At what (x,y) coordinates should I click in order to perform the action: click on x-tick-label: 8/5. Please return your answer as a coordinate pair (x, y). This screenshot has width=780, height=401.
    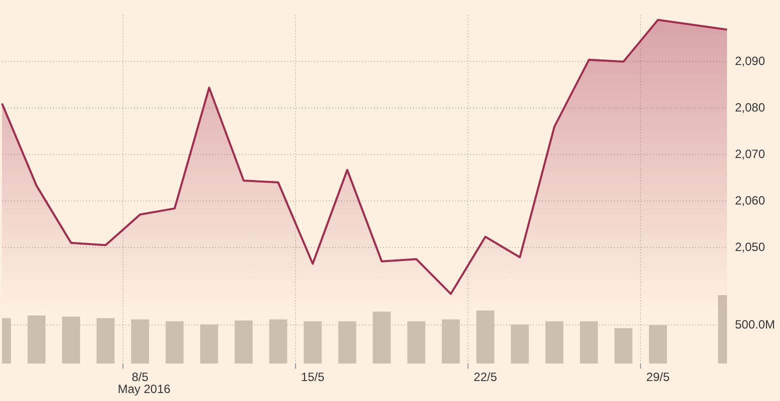
    Looking at the image, I should click on (140, 377).